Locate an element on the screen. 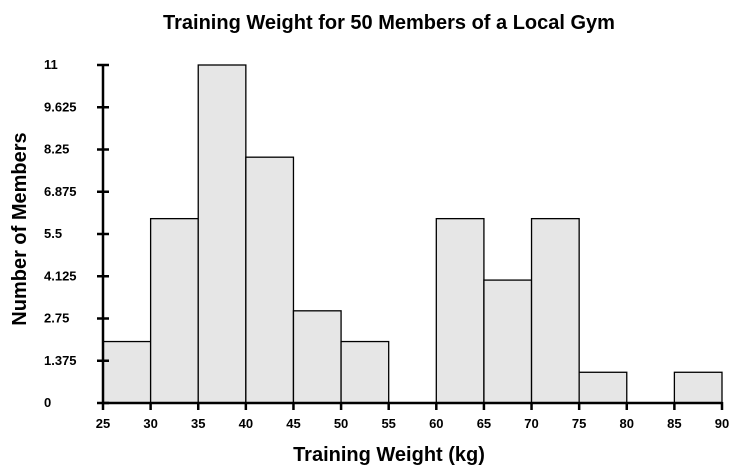 This screenshot has height=468, width=751. x-tick-label: 35 is located at coordinates (198, 423).